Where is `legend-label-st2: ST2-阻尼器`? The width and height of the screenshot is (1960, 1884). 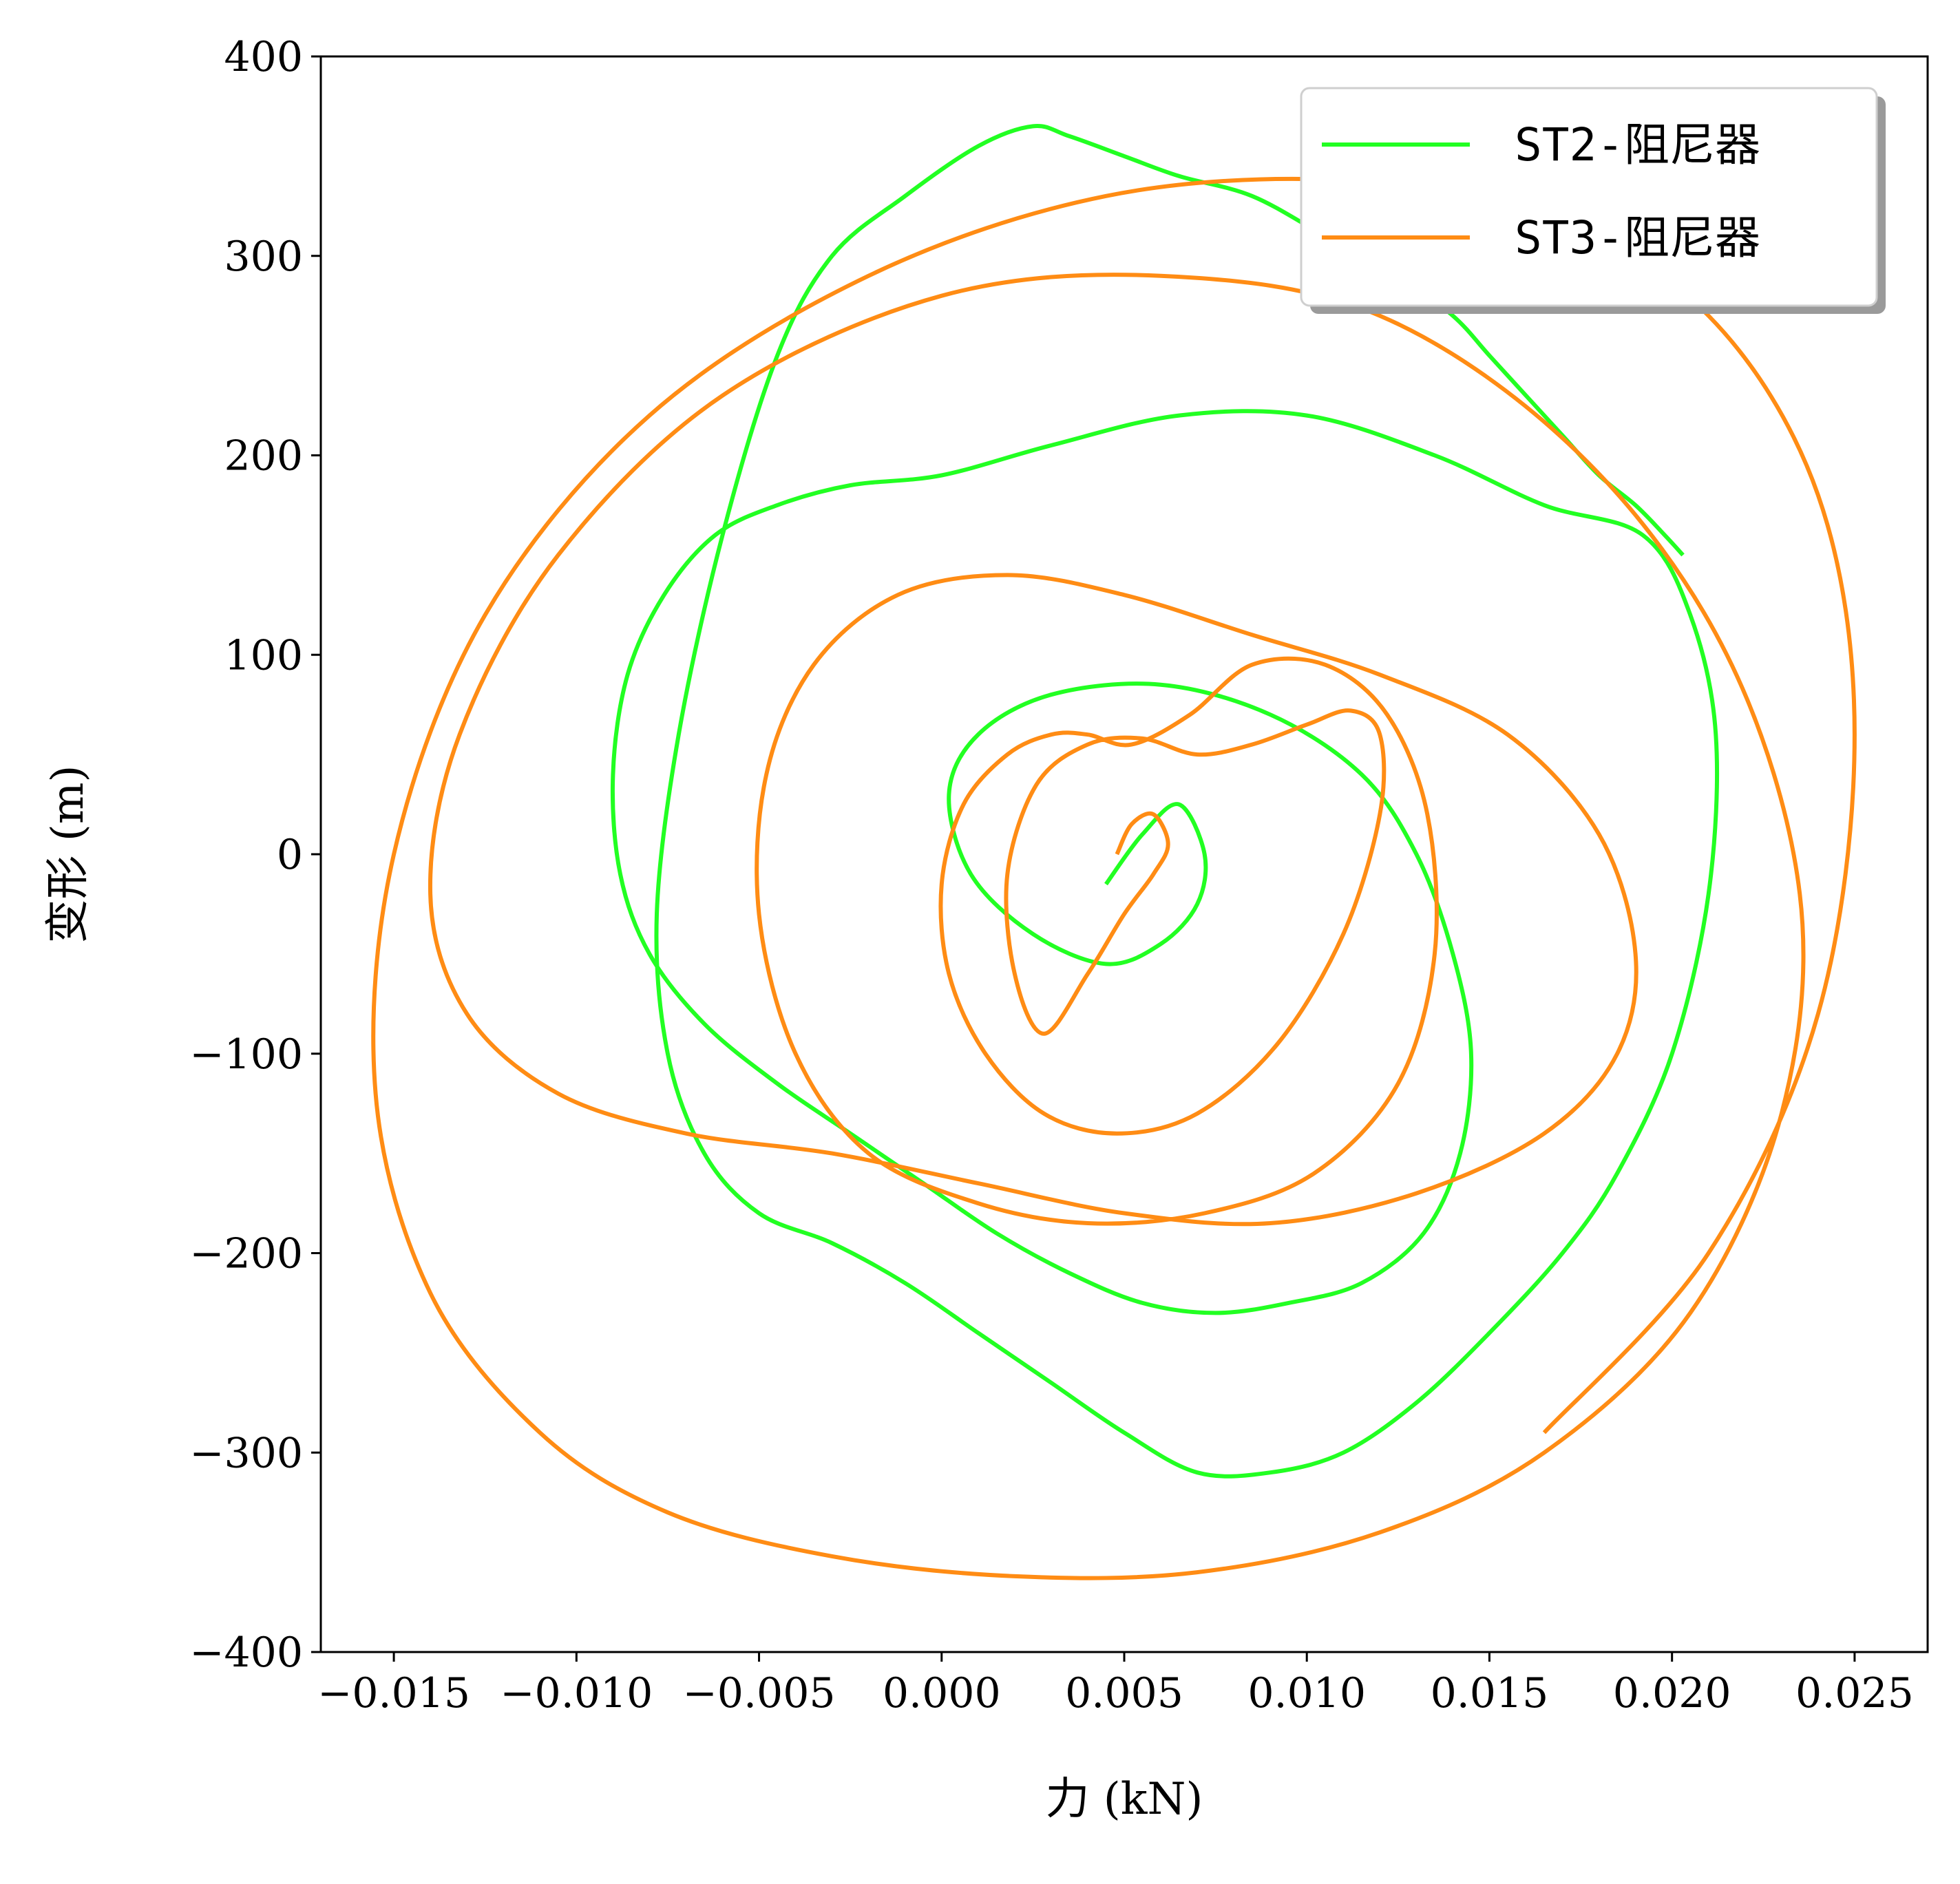
legend-label-st2: ST2-阻尼器 is located at coordinates (1637, 145).